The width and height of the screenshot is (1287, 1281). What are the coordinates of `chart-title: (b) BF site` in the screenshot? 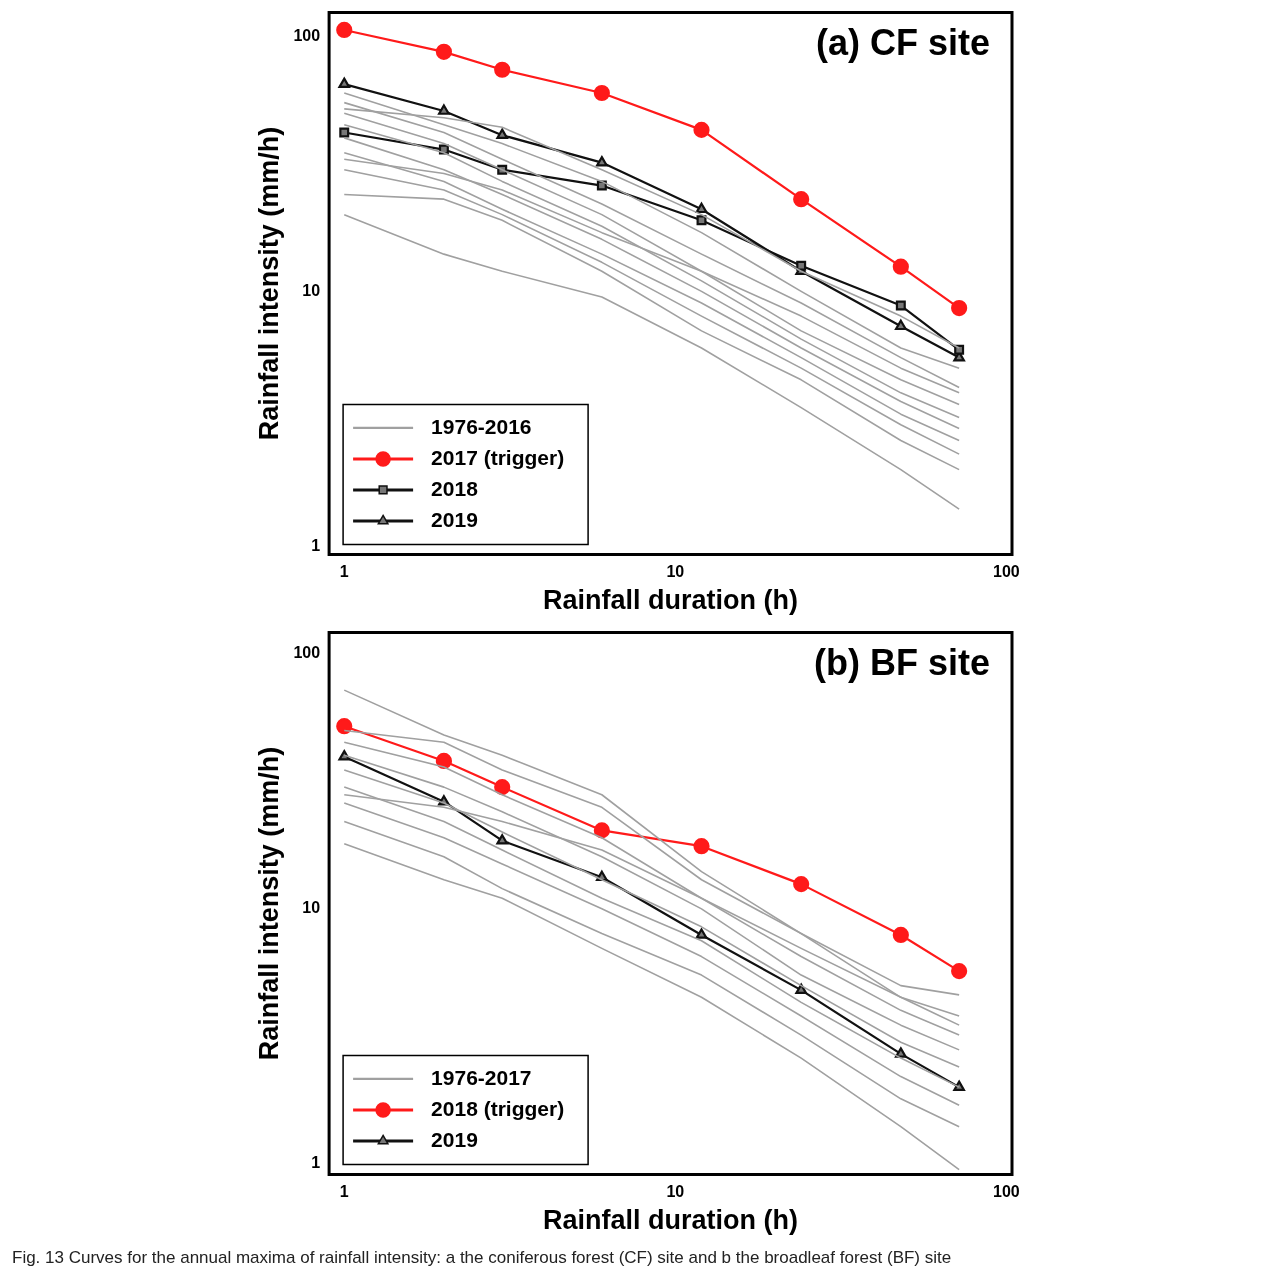 It's located at (902, 662).